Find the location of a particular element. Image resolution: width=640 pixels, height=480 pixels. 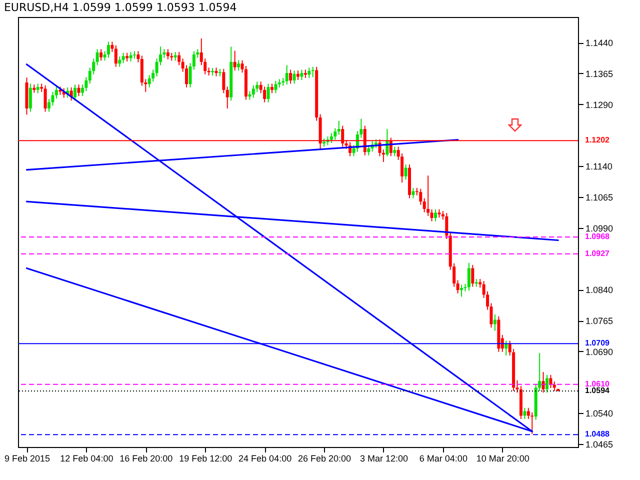

y-tick-label: 1.1065 is located at coordinates (600, 197).